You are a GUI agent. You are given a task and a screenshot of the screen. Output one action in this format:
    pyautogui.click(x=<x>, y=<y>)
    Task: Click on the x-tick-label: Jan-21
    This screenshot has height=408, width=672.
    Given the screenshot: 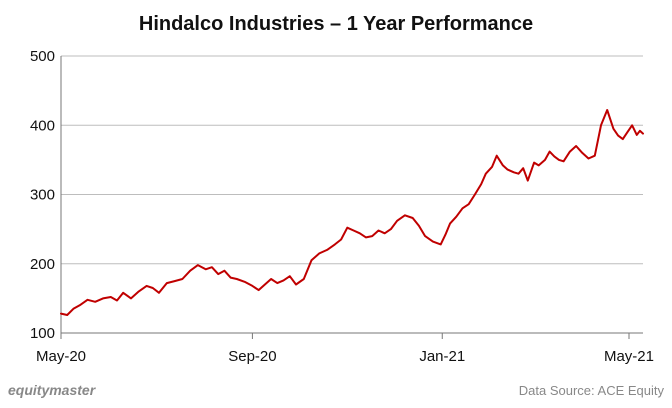 What is the action you would take?
    pyautogui.click(x=442, y=356)
    